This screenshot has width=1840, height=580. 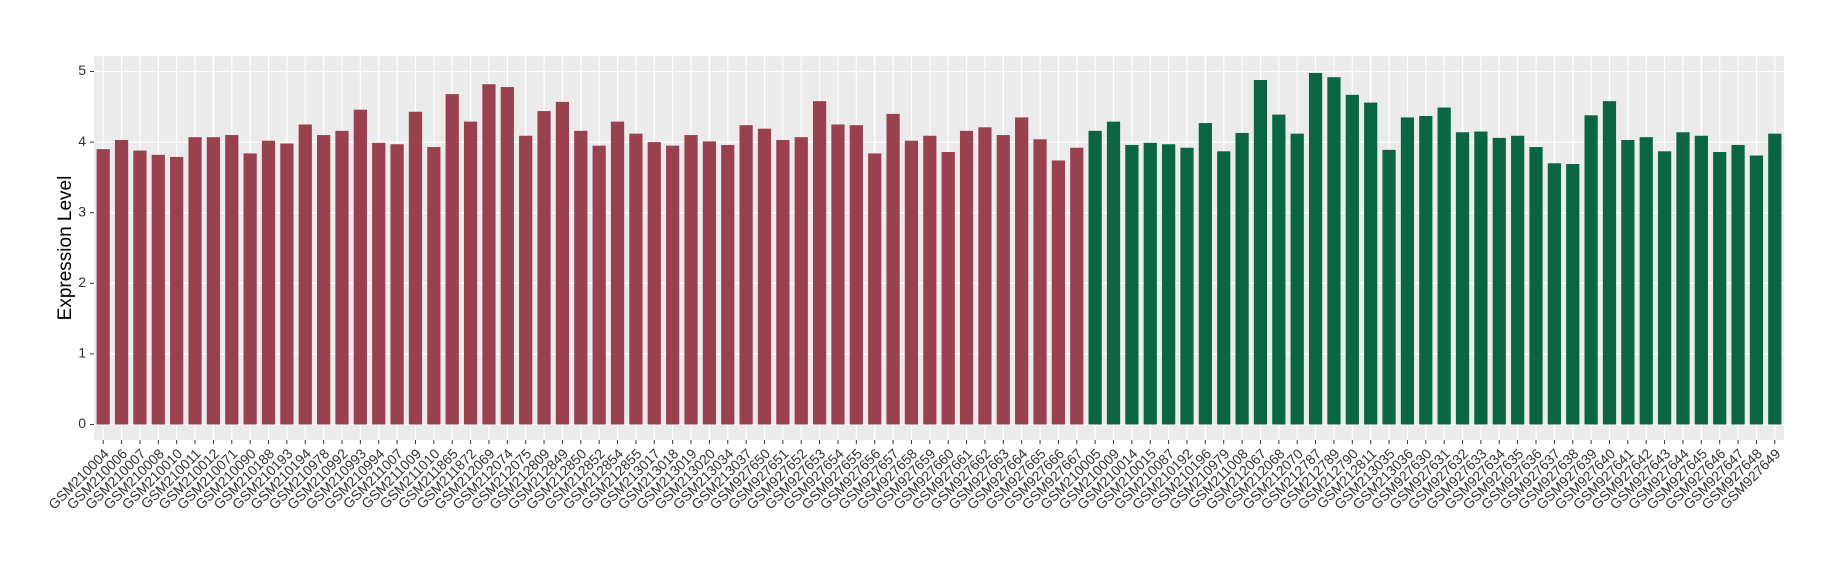 What do you see at coordinates (65, 248) in the screenshot?
I see `y-axis-label: Expression Level` at bounding box center [65, 248].